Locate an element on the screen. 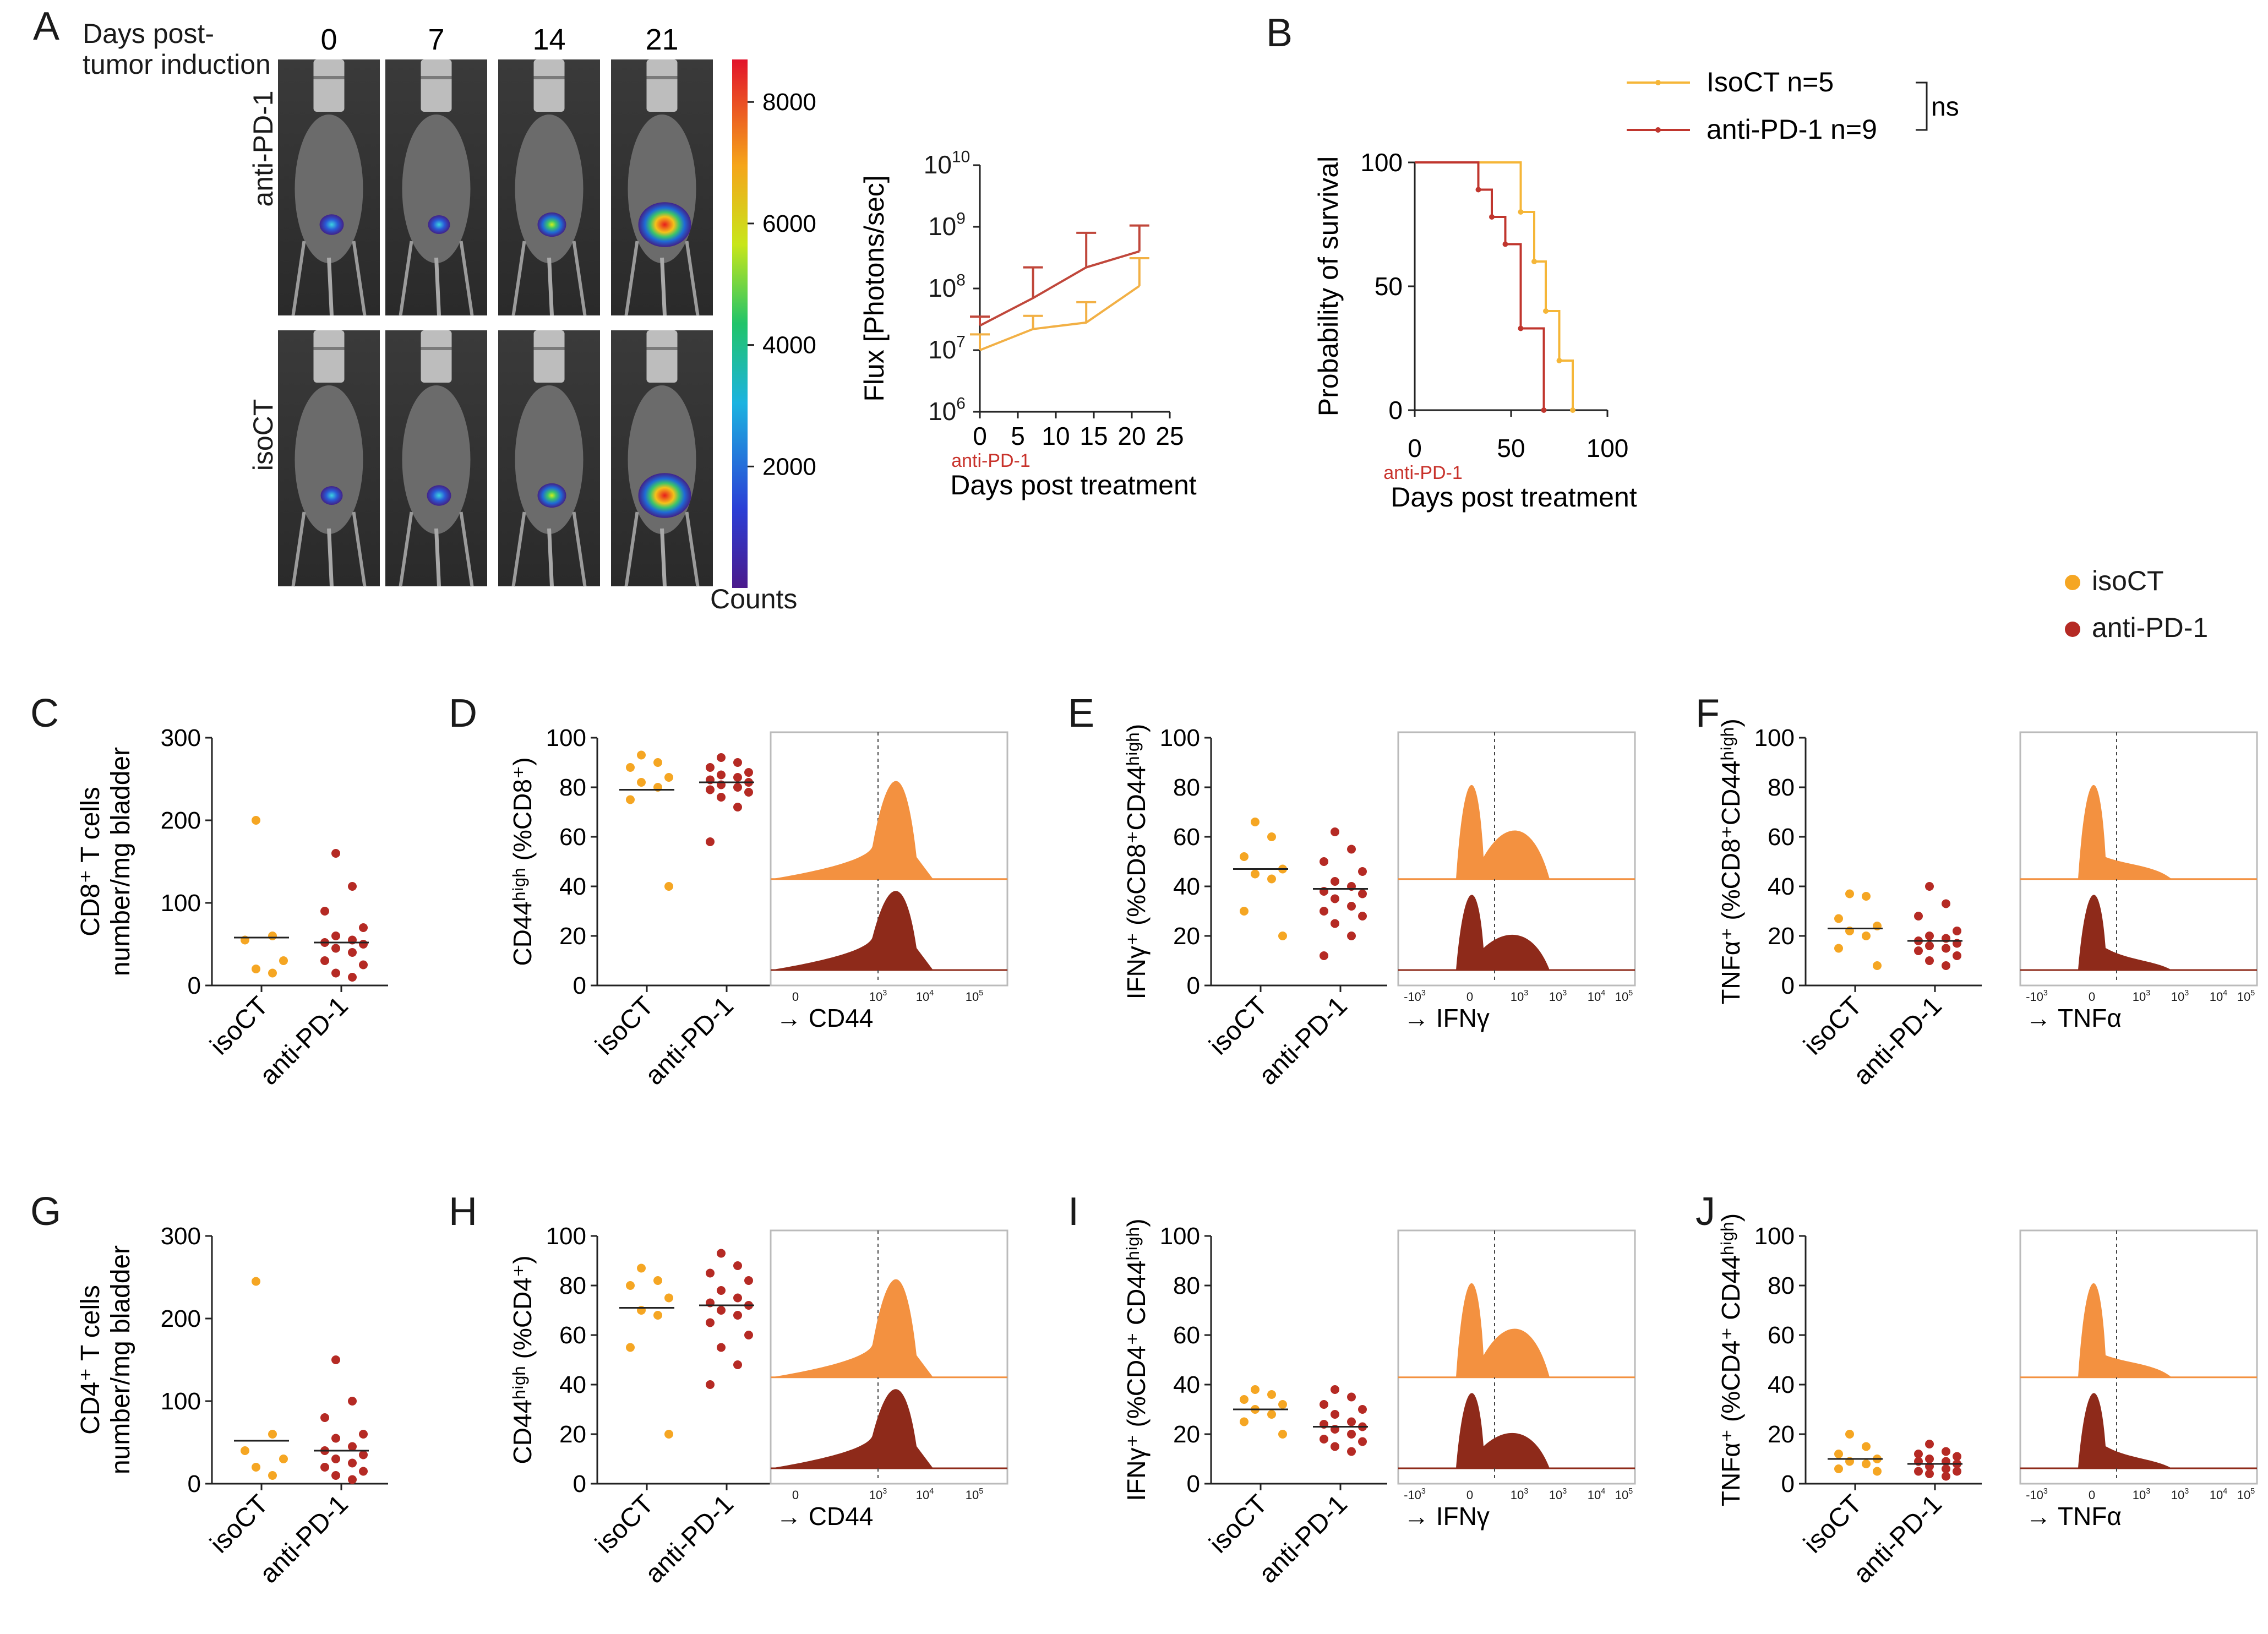  day-headers: 0 7 14 21 is located at coordinates (499, 39).